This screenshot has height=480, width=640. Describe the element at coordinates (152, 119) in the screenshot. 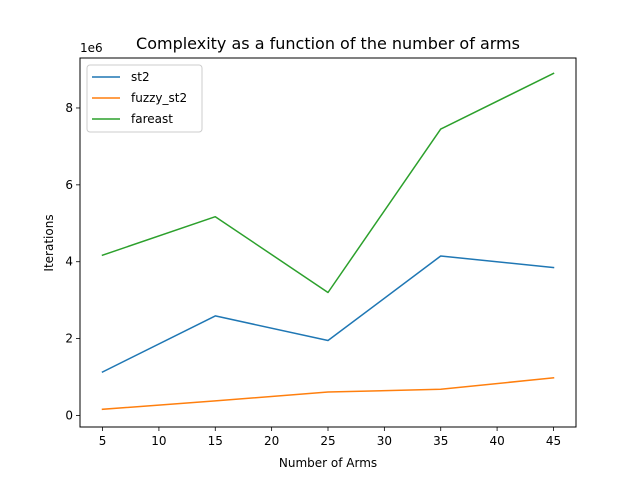

I see `legend-label-fareast: fareast` at that location.